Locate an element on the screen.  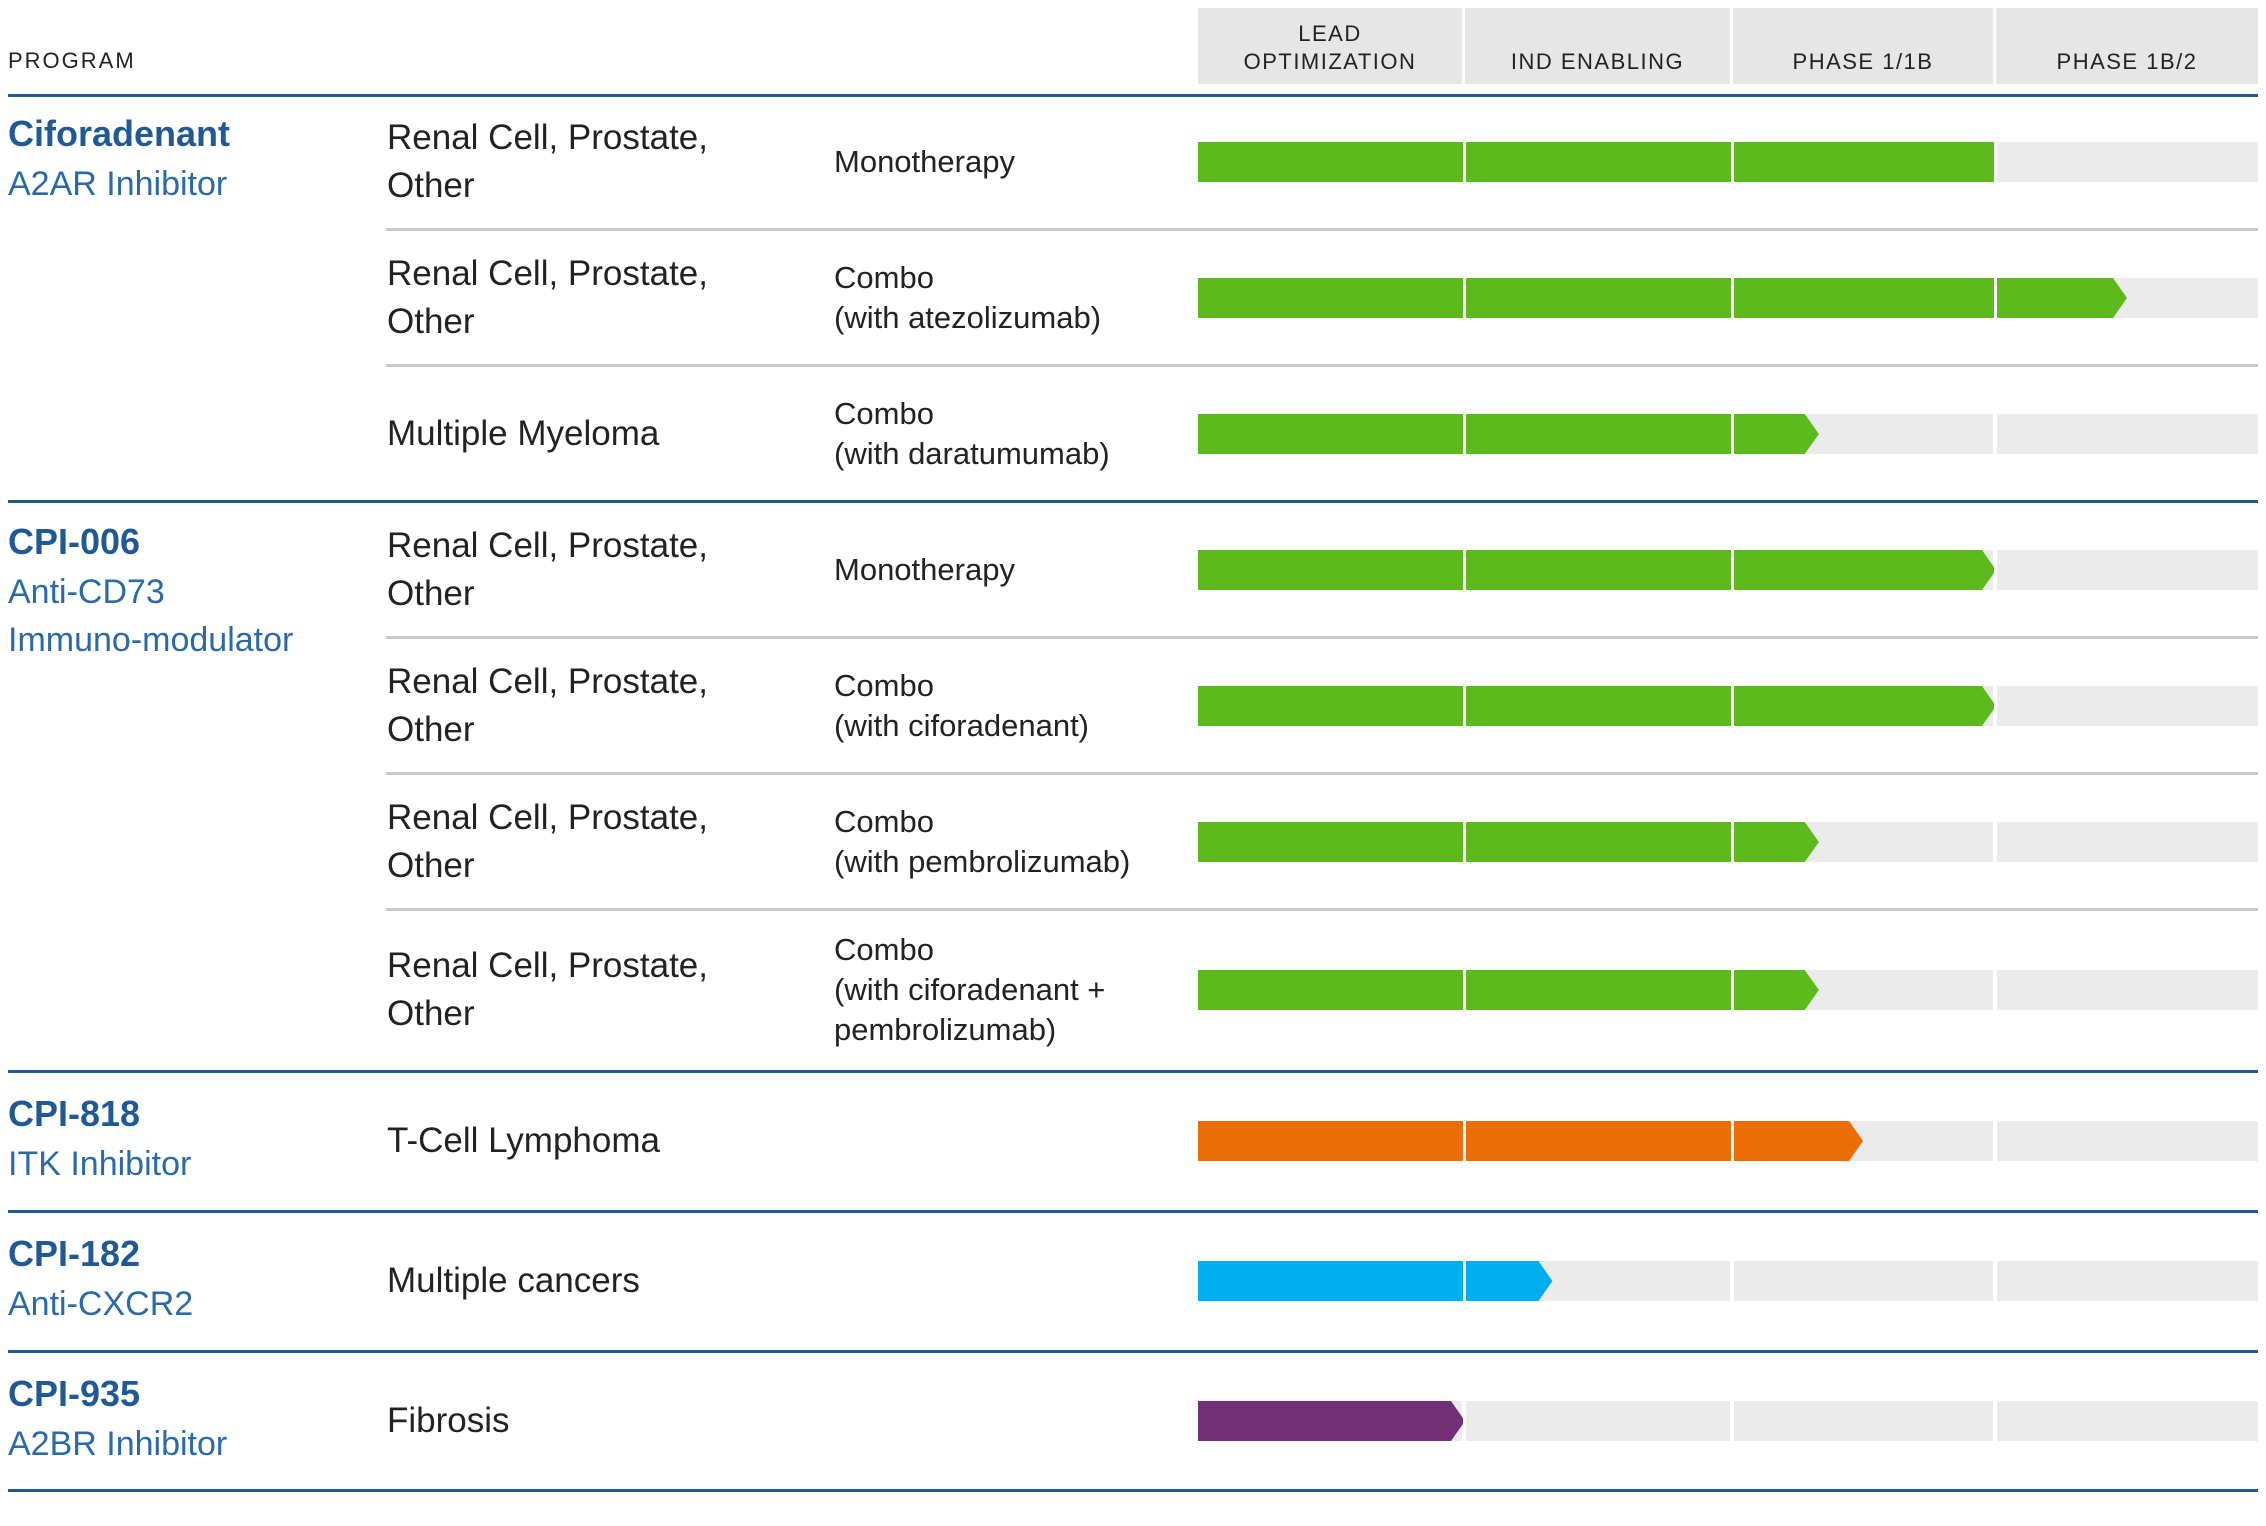
program-name: CPI-182 is located at coordinates (74, 1253).